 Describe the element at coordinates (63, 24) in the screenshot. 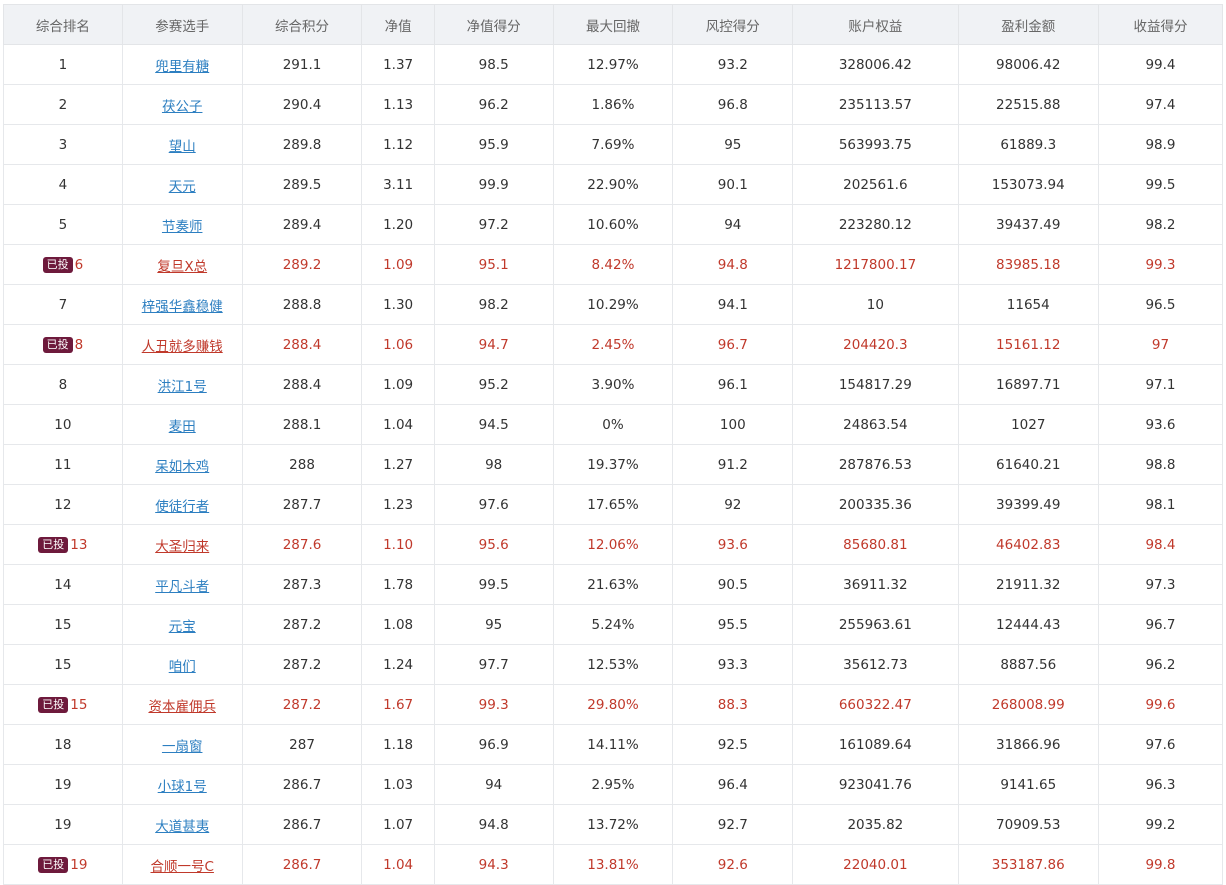

I see `header-rank: 综合排名` at that location.